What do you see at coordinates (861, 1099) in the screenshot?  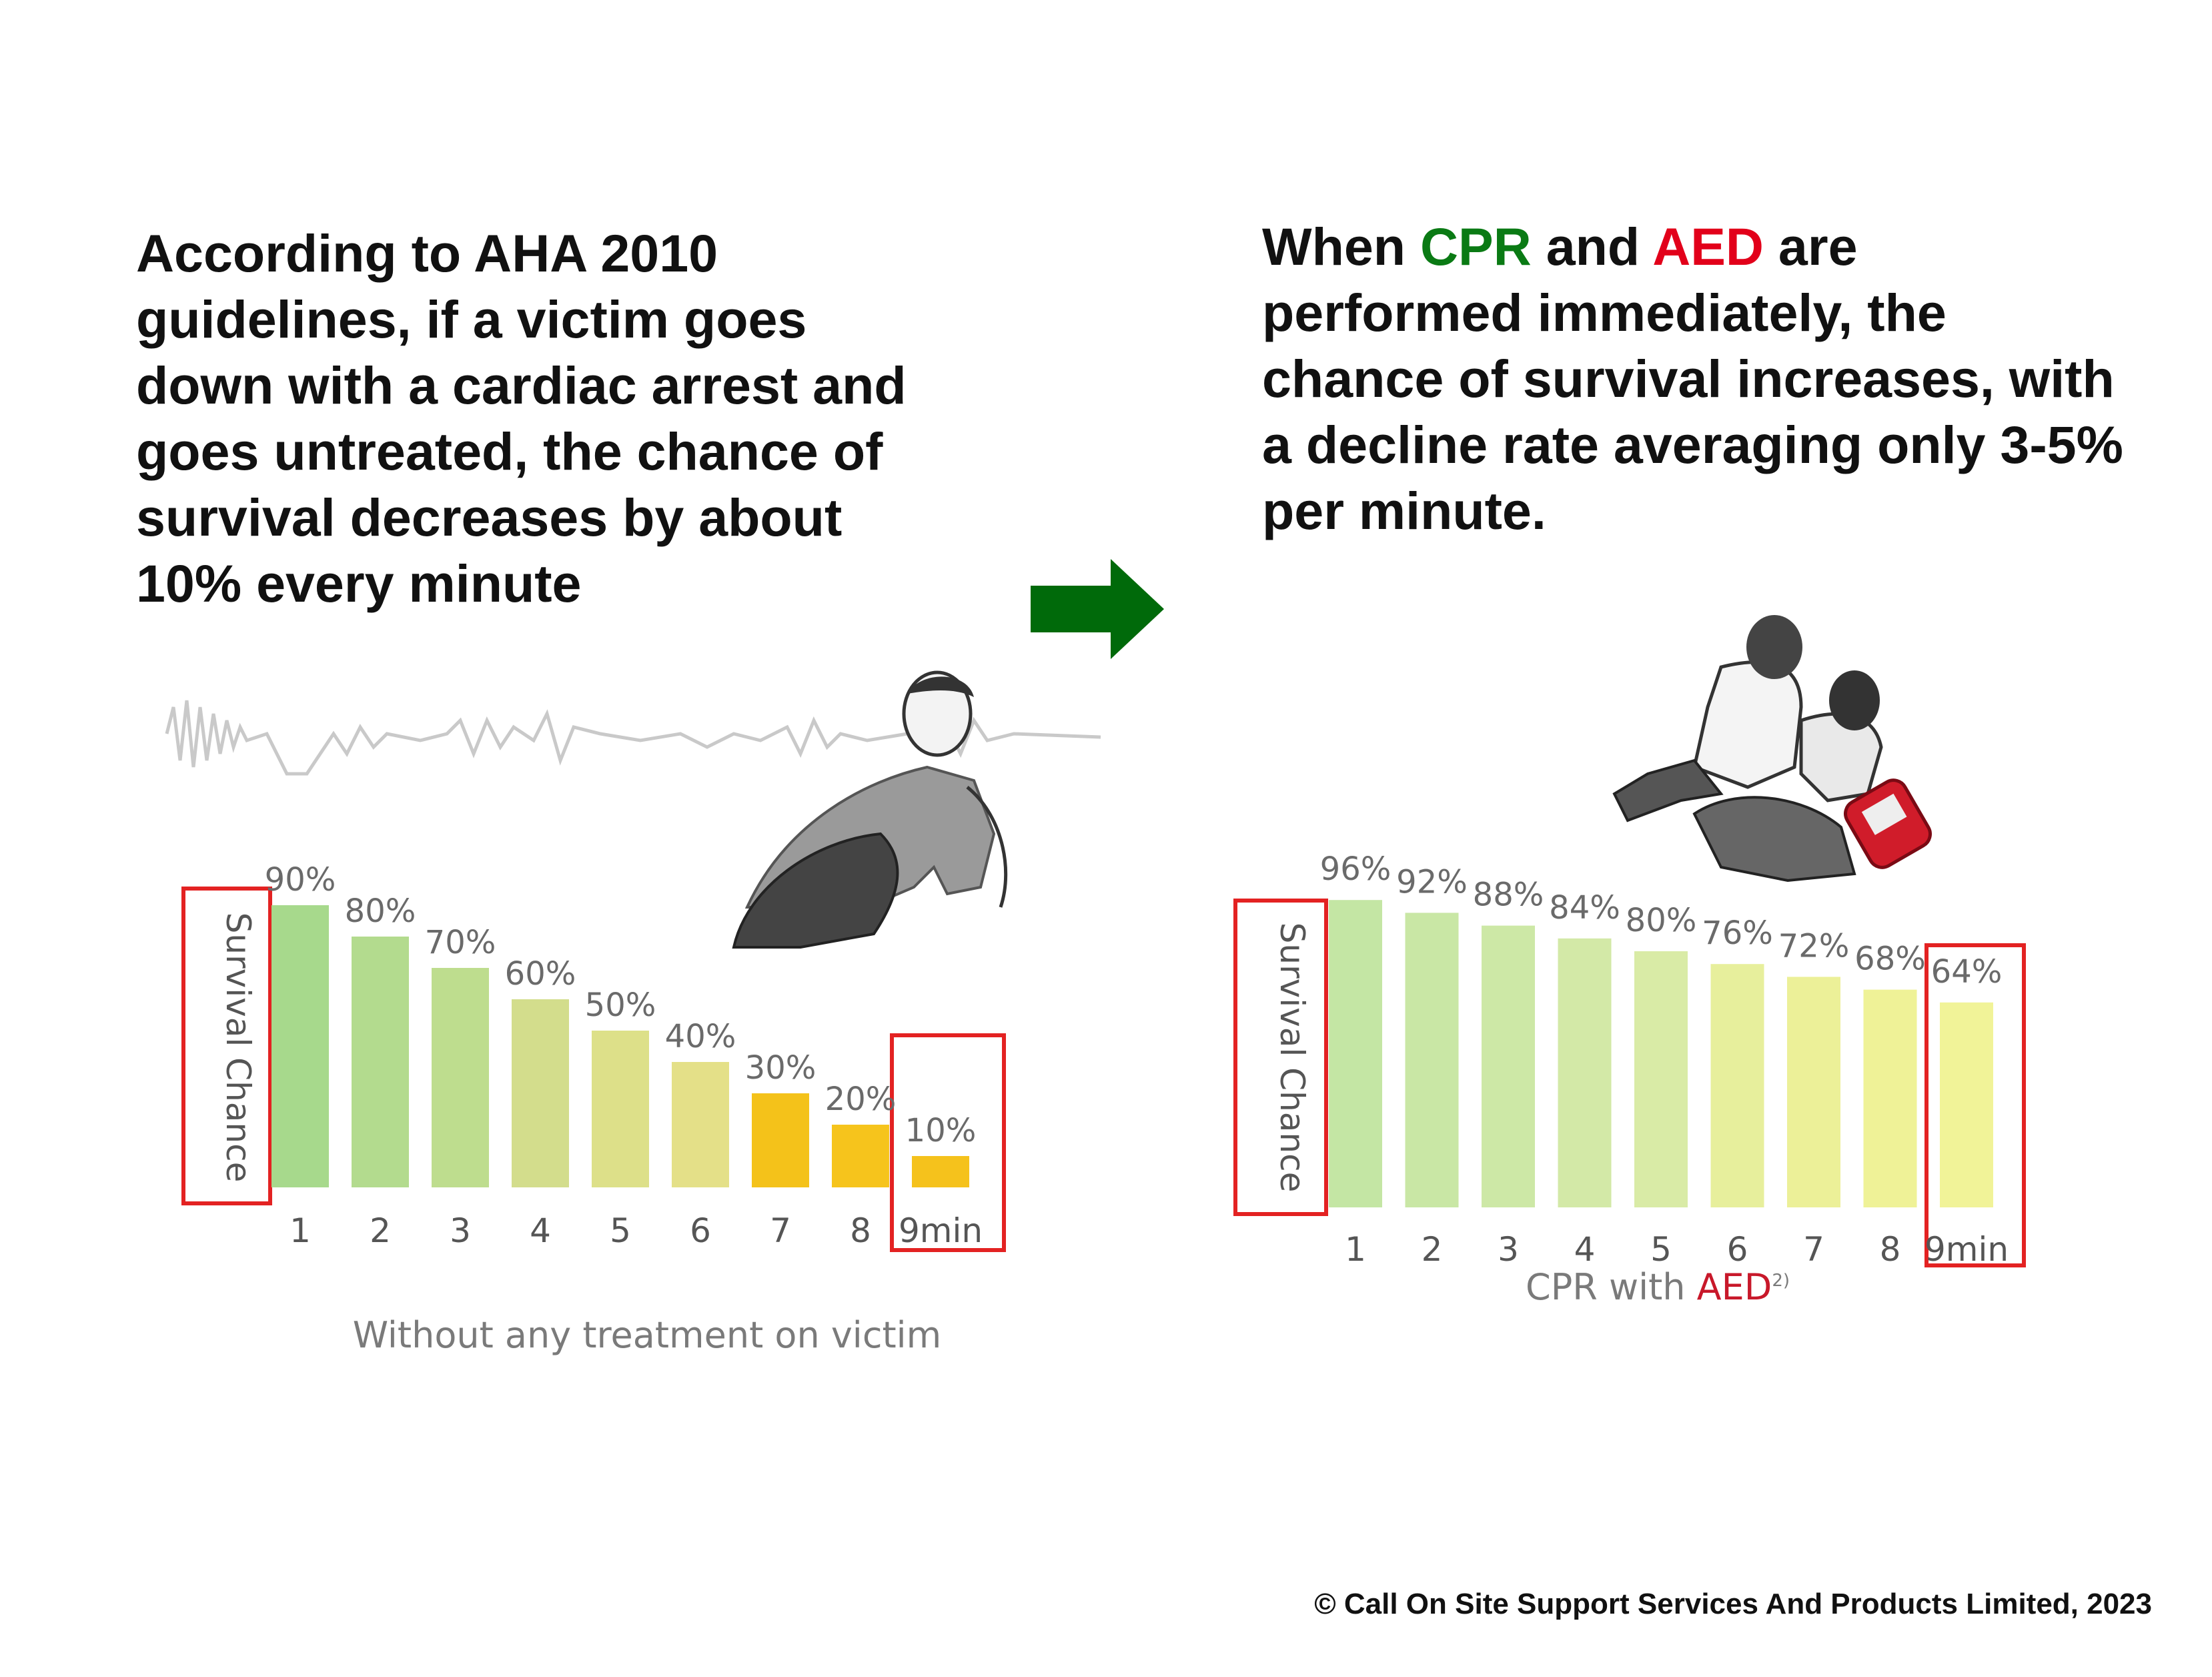 I see `data-label: 20%` at bounding box center [861, 1099].